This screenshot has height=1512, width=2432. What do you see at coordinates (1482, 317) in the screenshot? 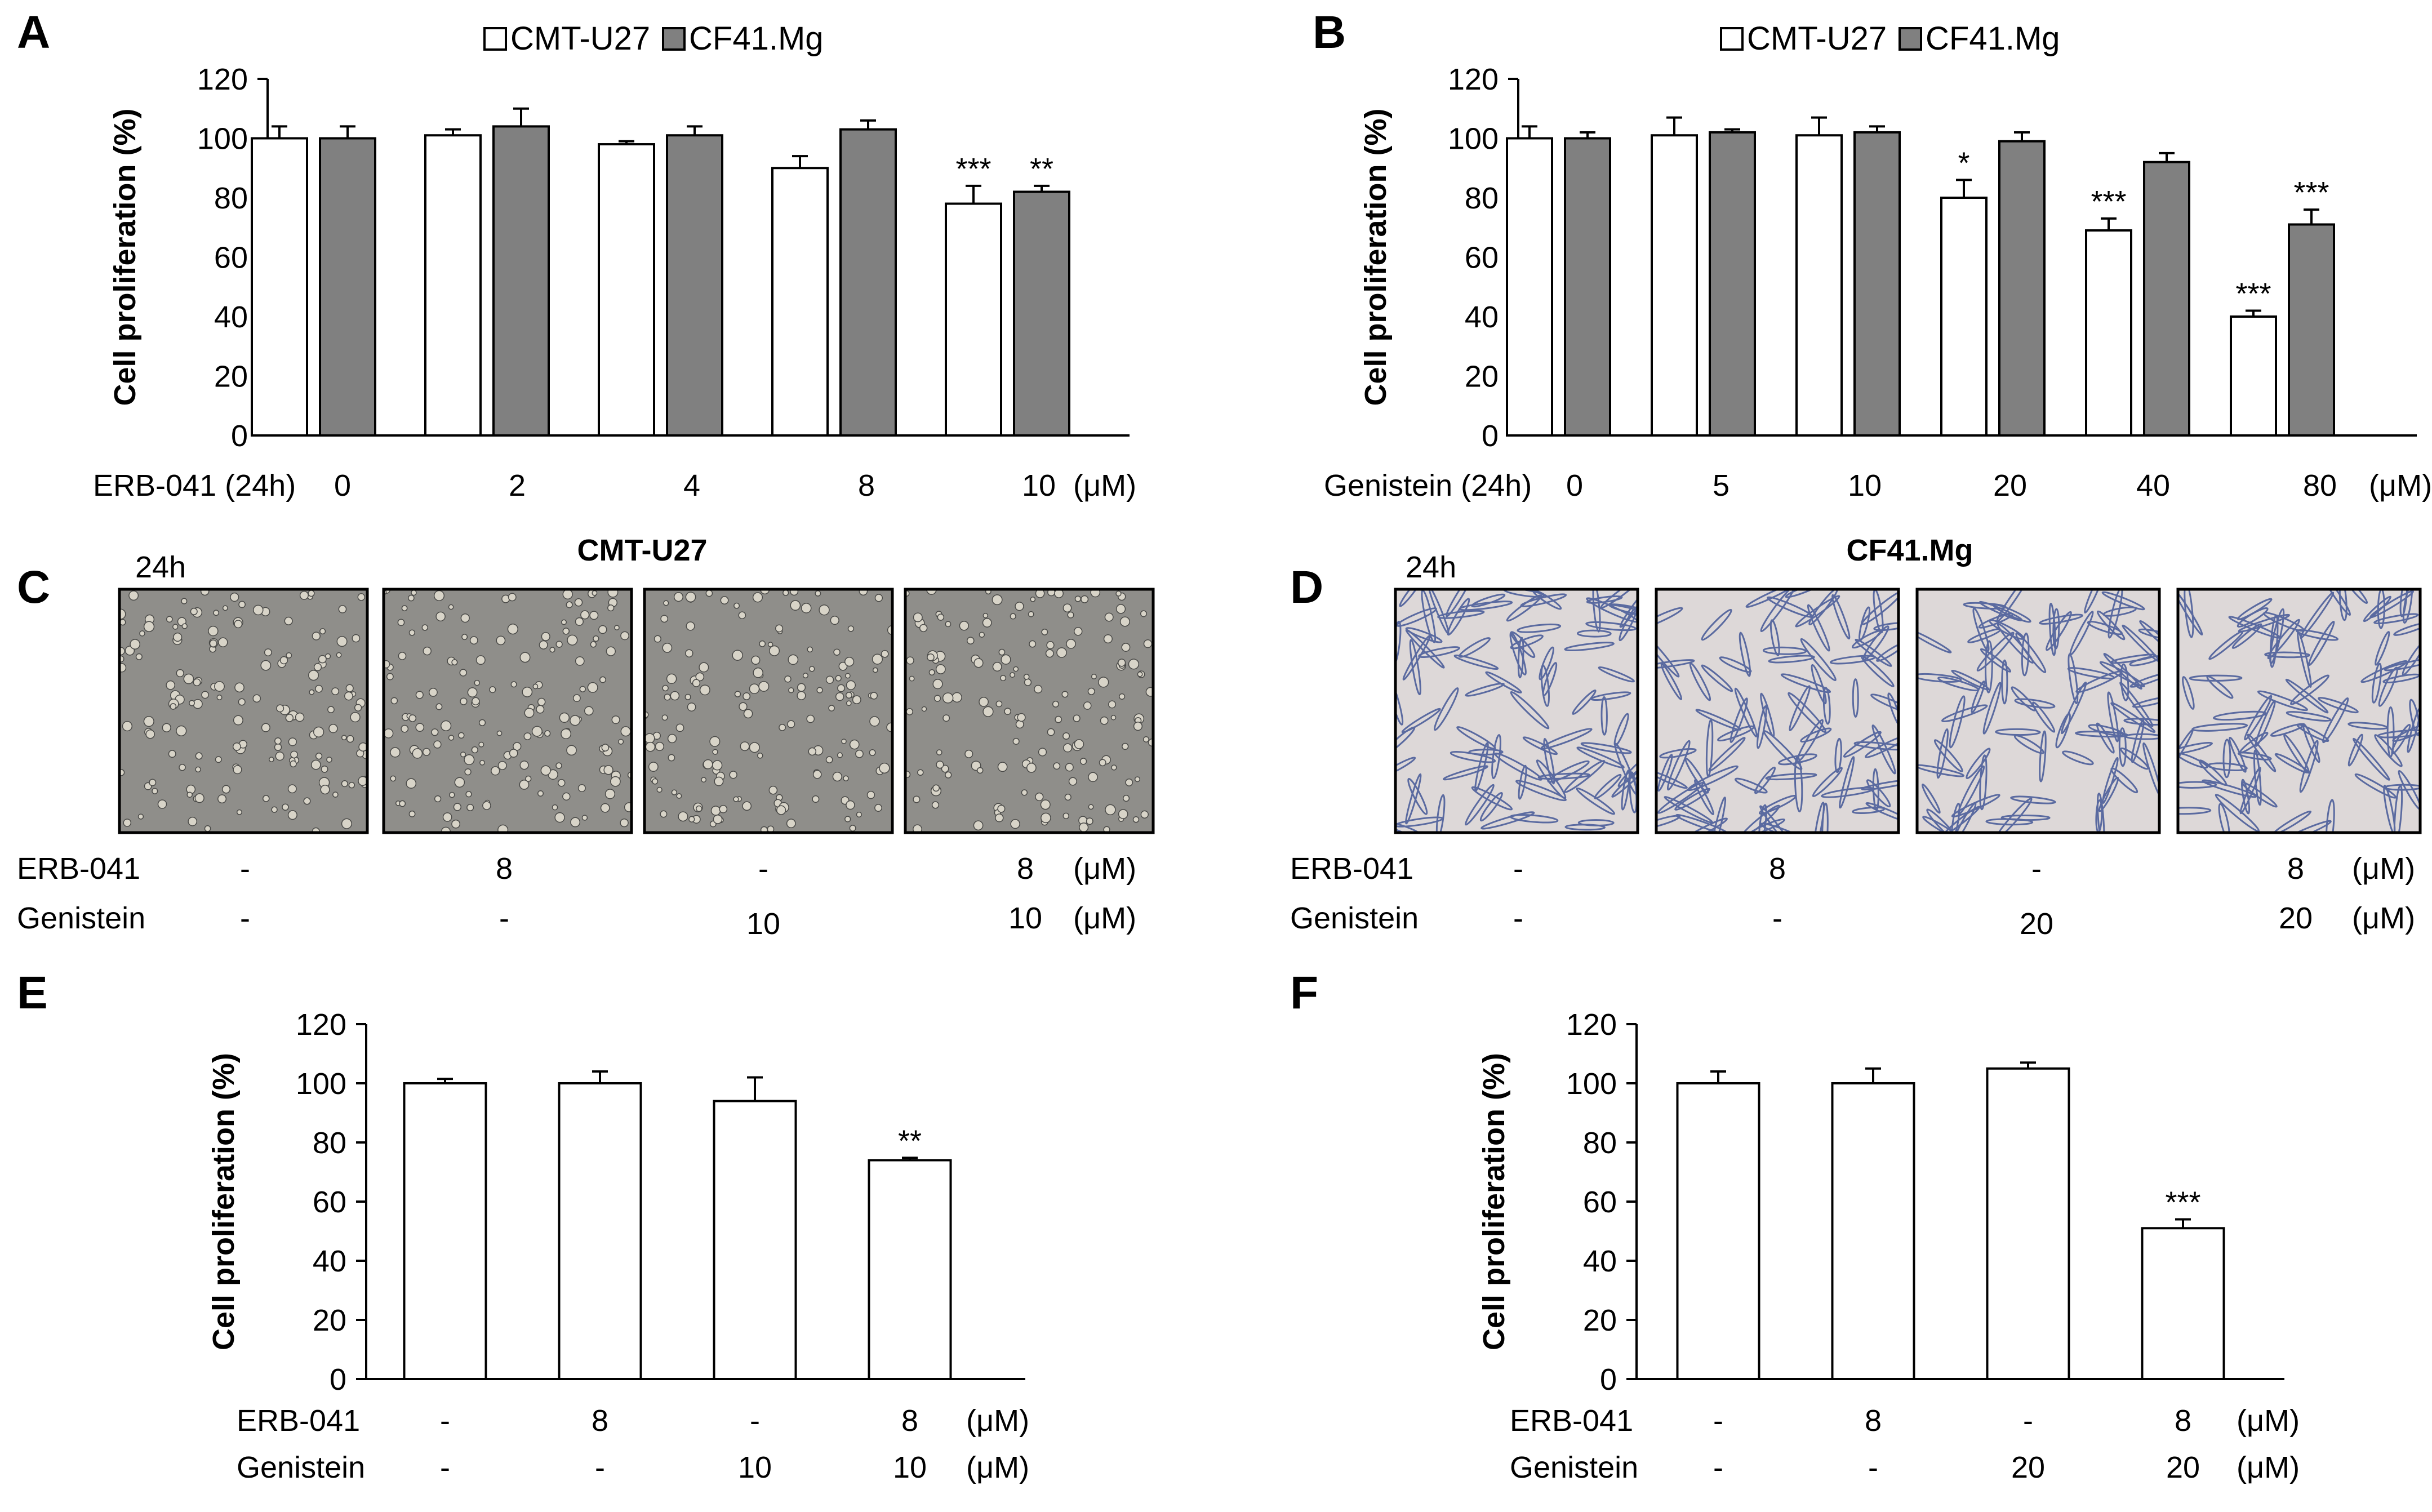
I see `y-tick-label: 40` at bounding box center [1482, 317].